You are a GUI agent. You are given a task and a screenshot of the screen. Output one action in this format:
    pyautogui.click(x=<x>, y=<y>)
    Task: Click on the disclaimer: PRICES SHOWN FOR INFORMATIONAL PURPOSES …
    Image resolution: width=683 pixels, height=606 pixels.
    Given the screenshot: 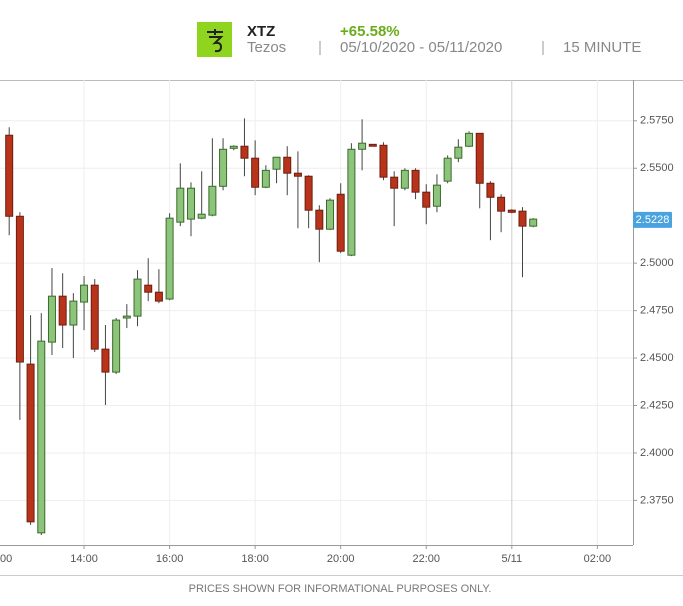 What is the action you would take?
    pyautogui.click(x=340, y=589)
    